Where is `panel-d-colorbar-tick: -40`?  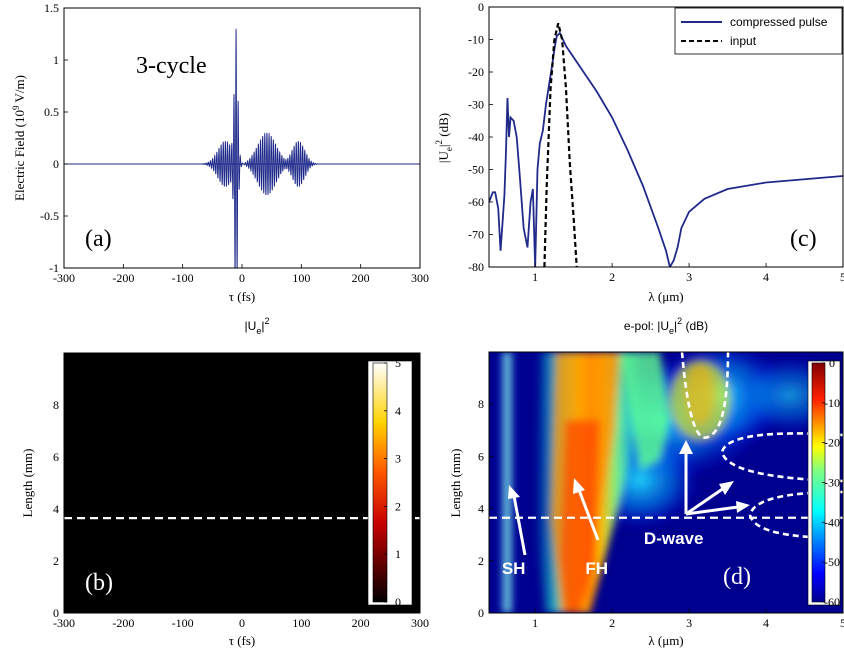
panel-d-colorbar-tick: -40 is located at coordinates (832, 522).